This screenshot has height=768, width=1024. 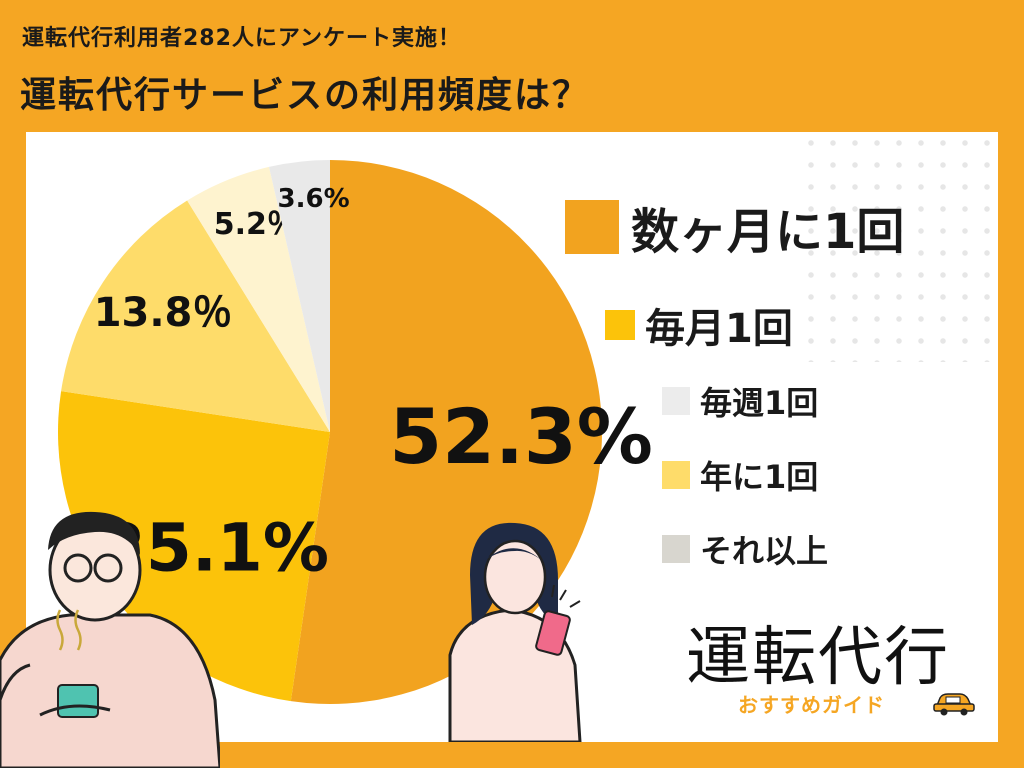 What do you see at coordinates (163, 313) in the screenshot?
I see `slice-percent-label: 13.8％` at bounding box center [163, 313].